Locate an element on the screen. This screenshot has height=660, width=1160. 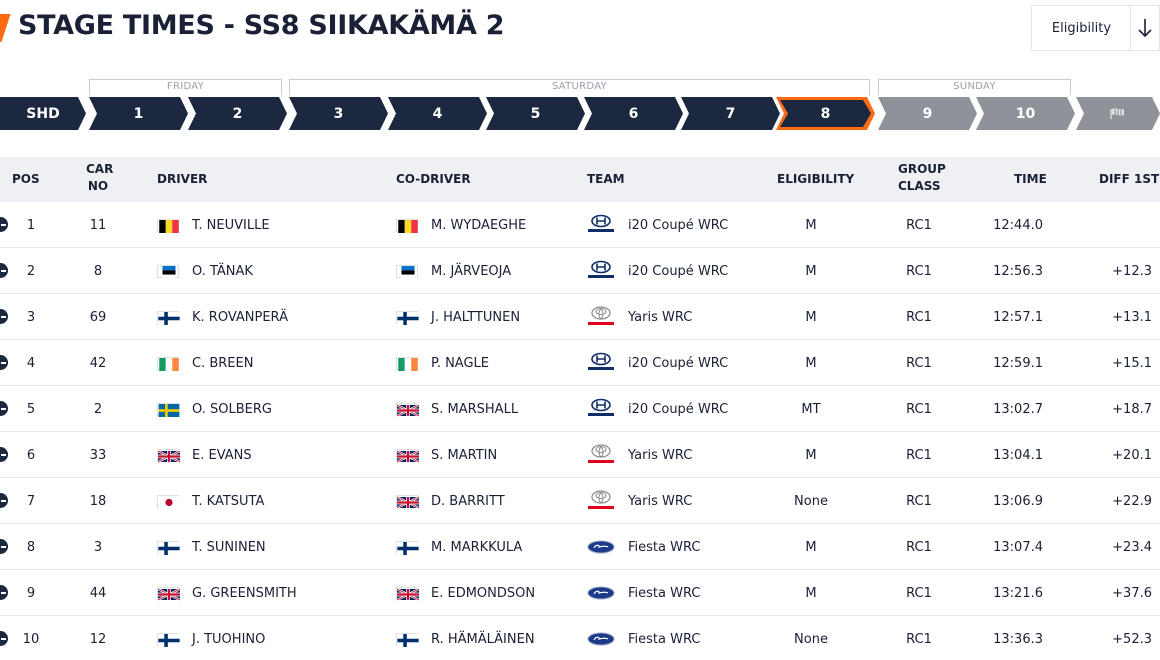
header-team: TEAM is located at coordinates (606, 179).